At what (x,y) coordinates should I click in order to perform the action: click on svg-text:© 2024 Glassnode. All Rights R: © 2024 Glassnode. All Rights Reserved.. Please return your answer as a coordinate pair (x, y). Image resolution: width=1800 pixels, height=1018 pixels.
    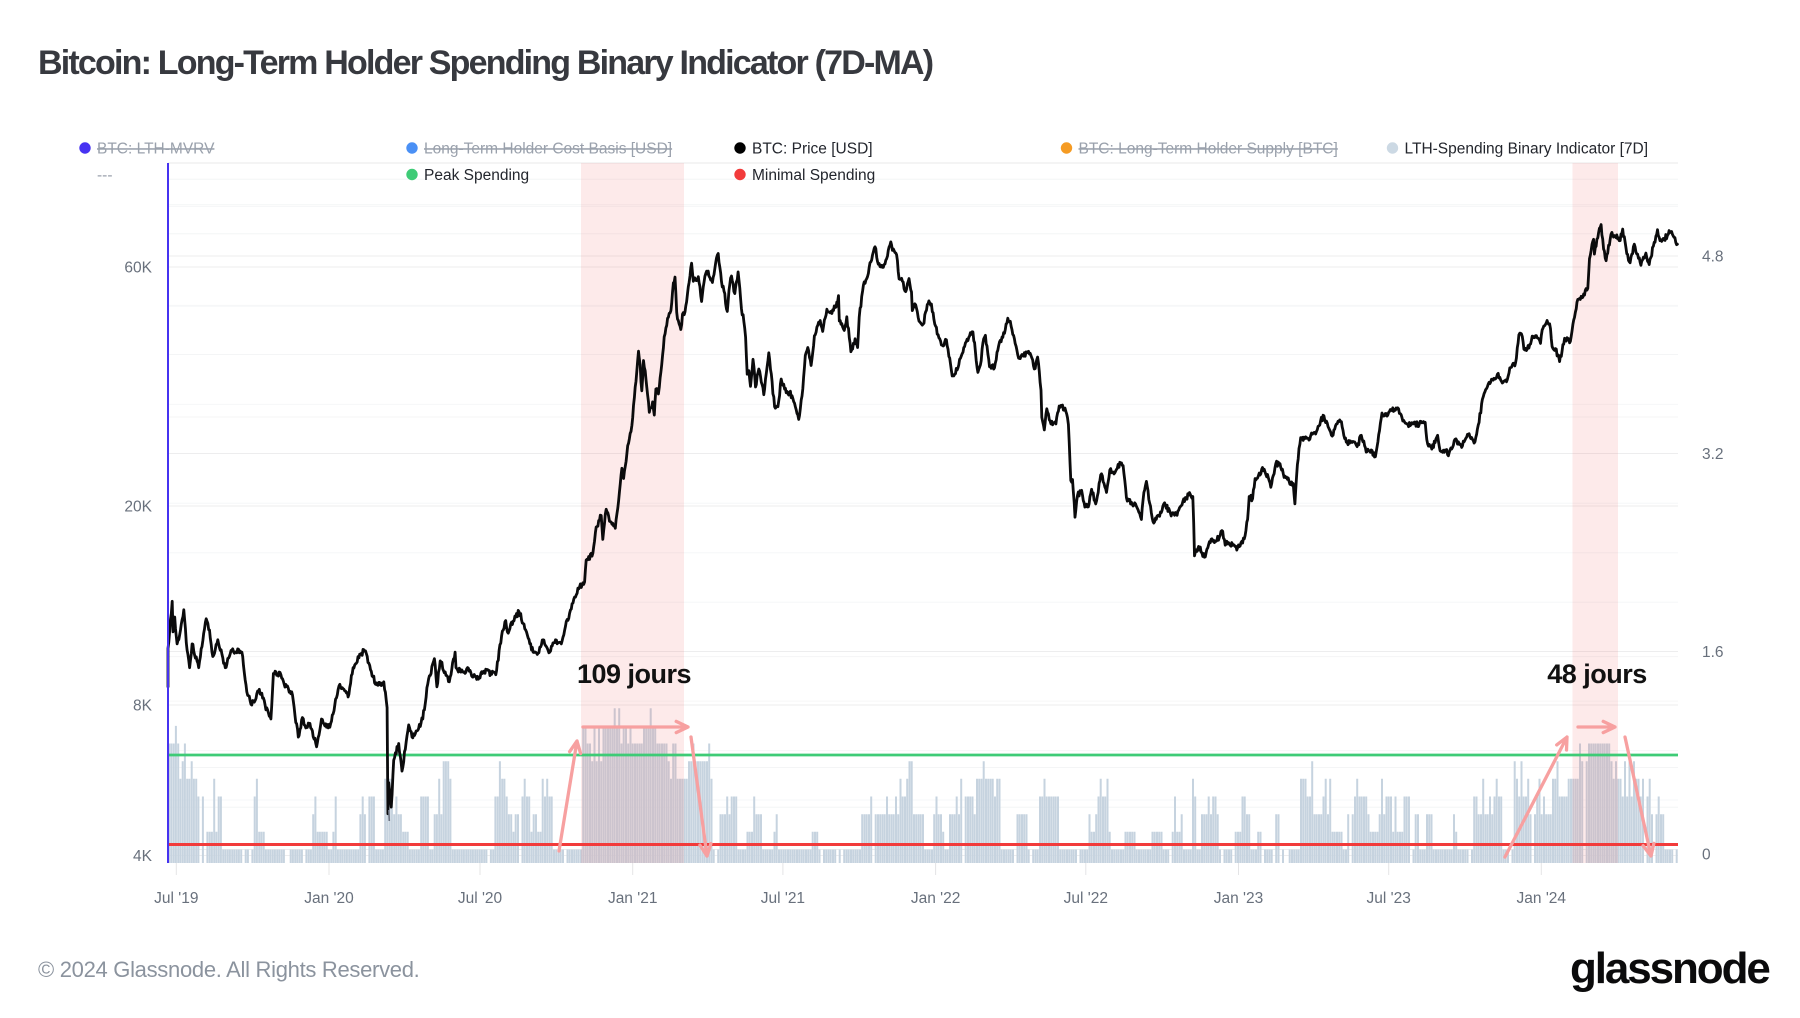
    Looking at the image, I should click on (228, 969).